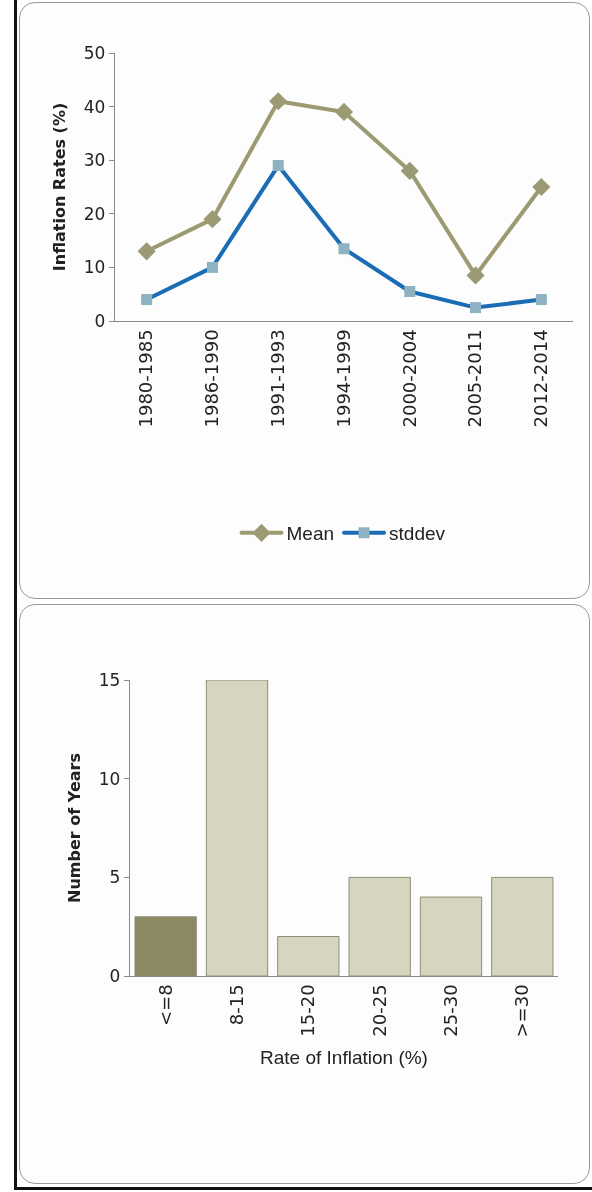  I want to click on x-tick-label: 1986-1990, so click(212, 378).